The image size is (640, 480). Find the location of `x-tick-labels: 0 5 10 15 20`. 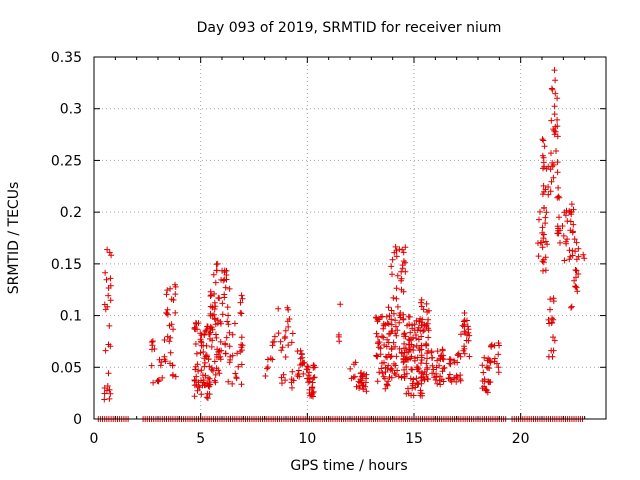

x-tick-labels: 0 5 10 15 20 is located at coordinates (310, 439).